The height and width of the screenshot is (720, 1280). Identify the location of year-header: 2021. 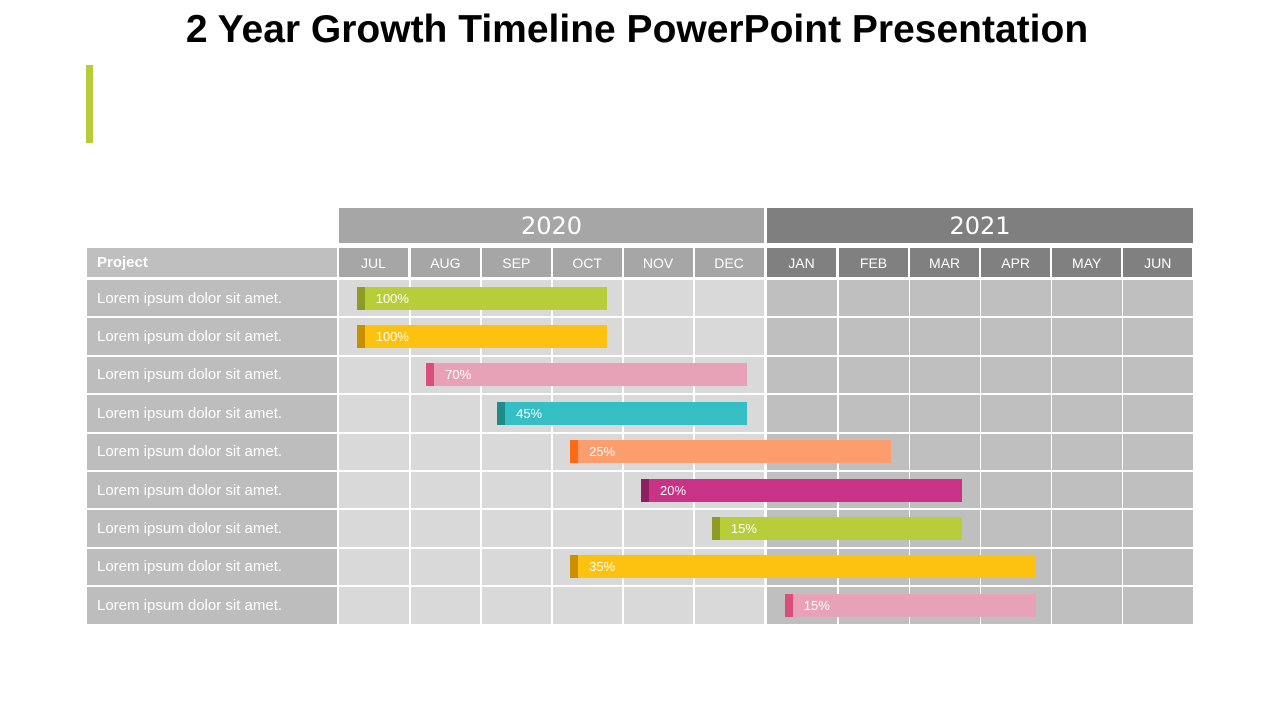
(980, 225).